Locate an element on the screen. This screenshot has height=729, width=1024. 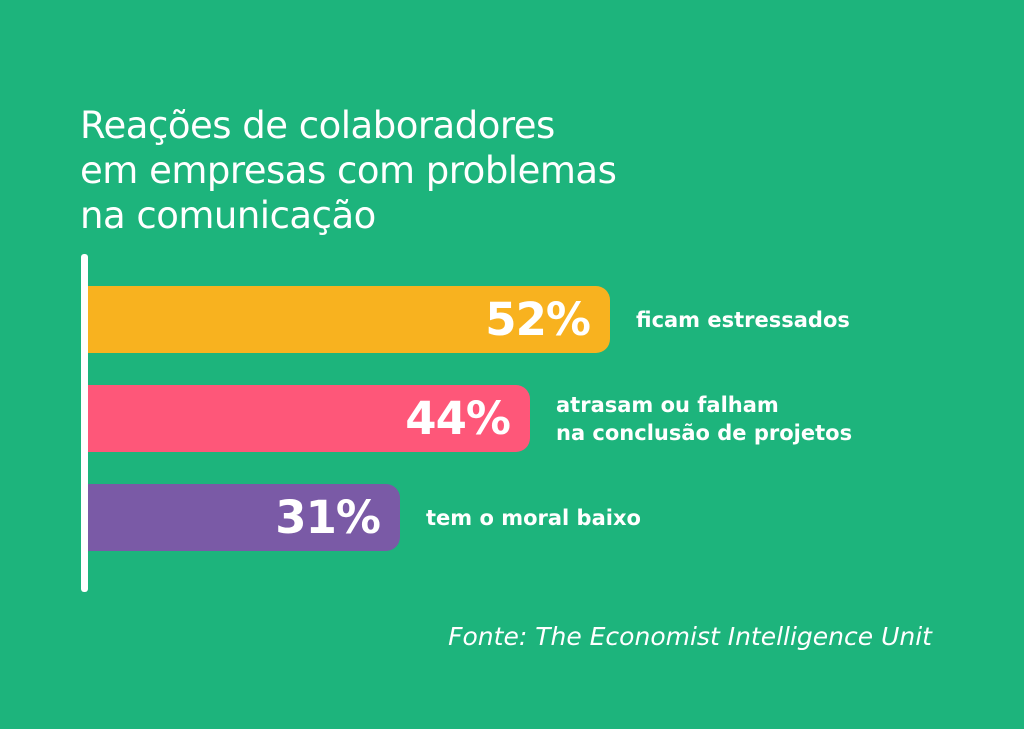
bar-value-label: 31% is located at coordinates (328, 517).